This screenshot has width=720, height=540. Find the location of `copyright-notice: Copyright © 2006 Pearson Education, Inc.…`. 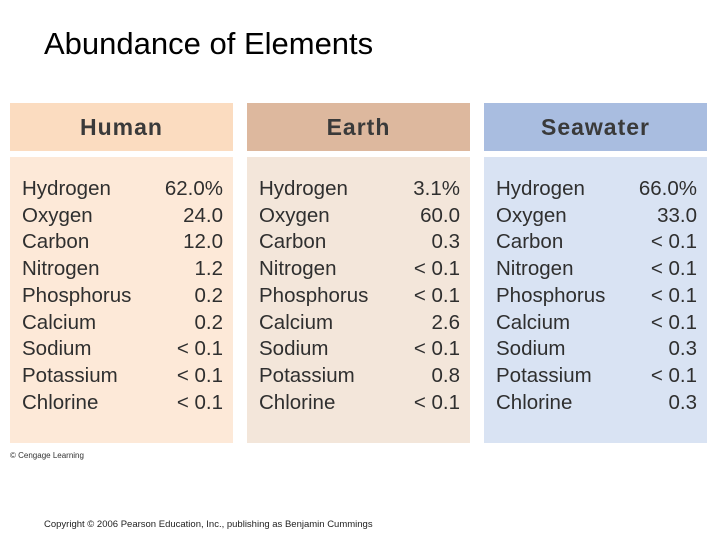

copyright-notice: Copyright © 2006 Pearson Education, Inc.… is located at coordinates (208, 524).